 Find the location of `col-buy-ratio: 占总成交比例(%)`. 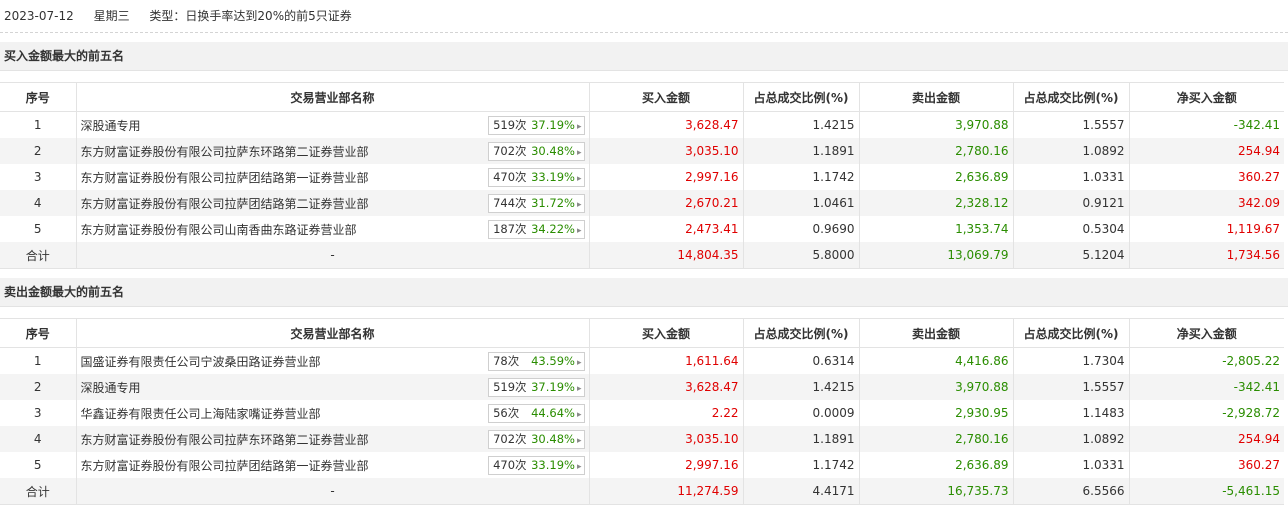

col-buy-ratio: 占总成交比例(%) is located at coordinates (801, 333).